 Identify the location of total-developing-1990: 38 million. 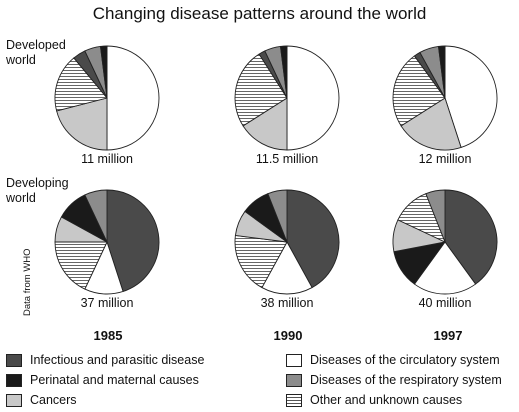
(287, 303).